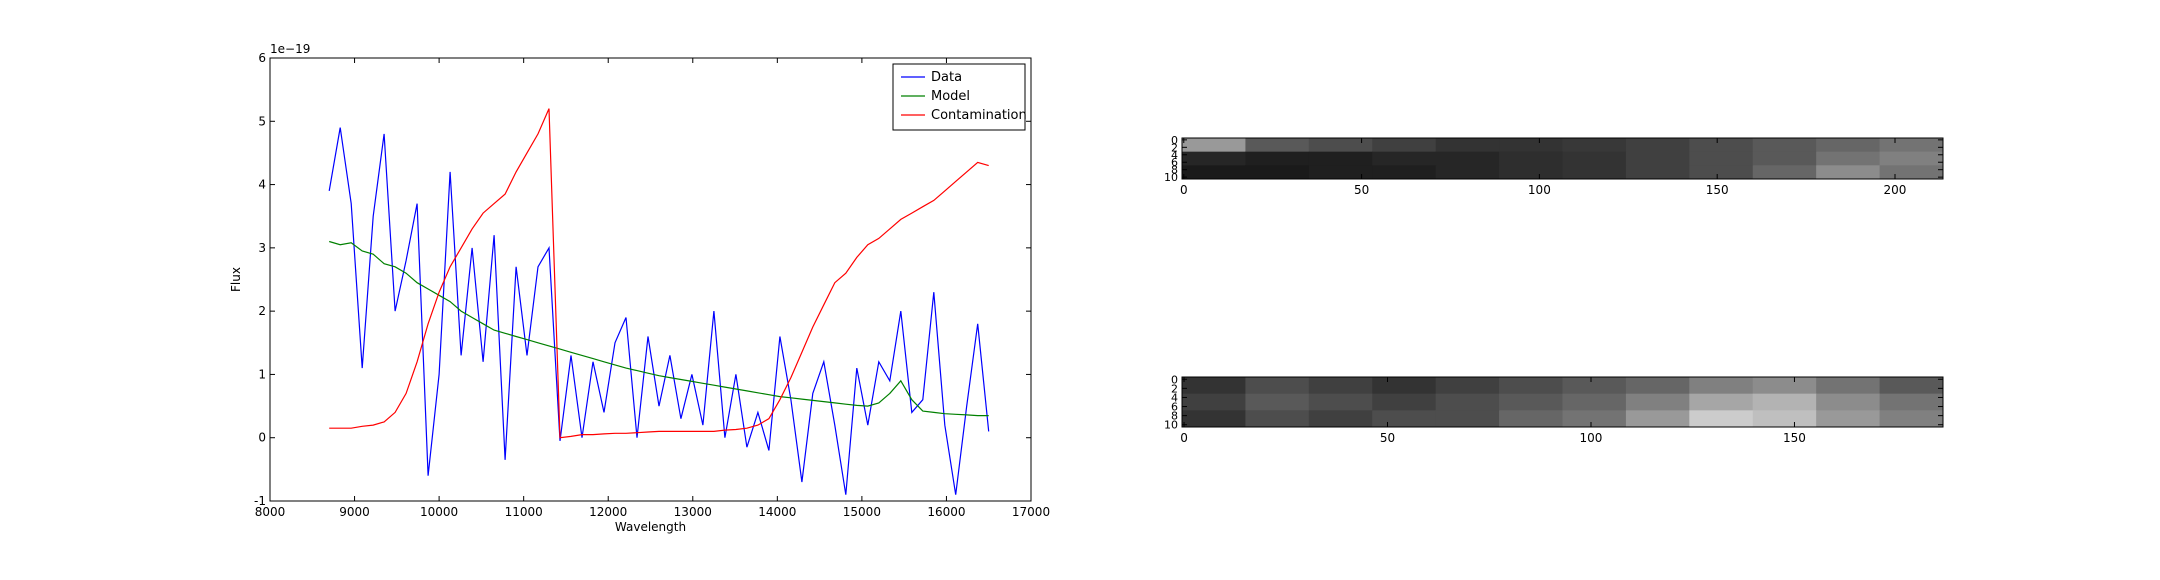 The image size is (2160, 580). I want to click on series-line, so click(659, 328).